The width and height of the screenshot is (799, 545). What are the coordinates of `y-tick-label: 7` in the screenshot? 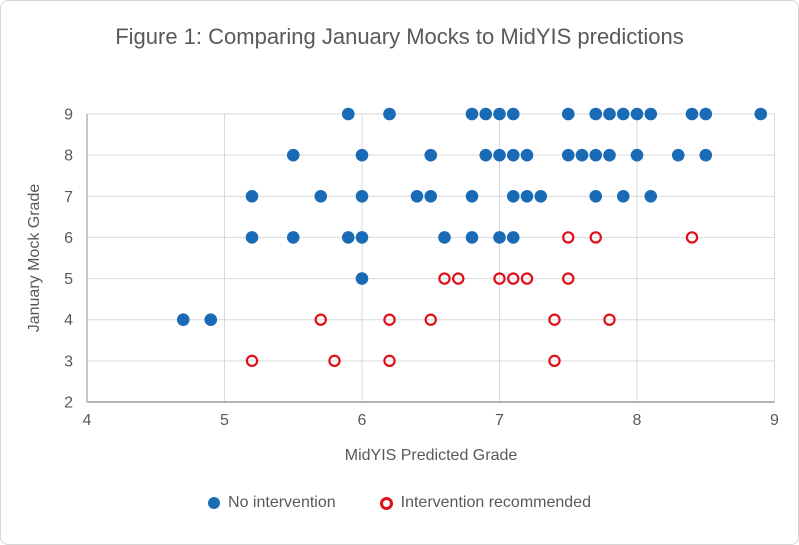 It's located at (68, 197).